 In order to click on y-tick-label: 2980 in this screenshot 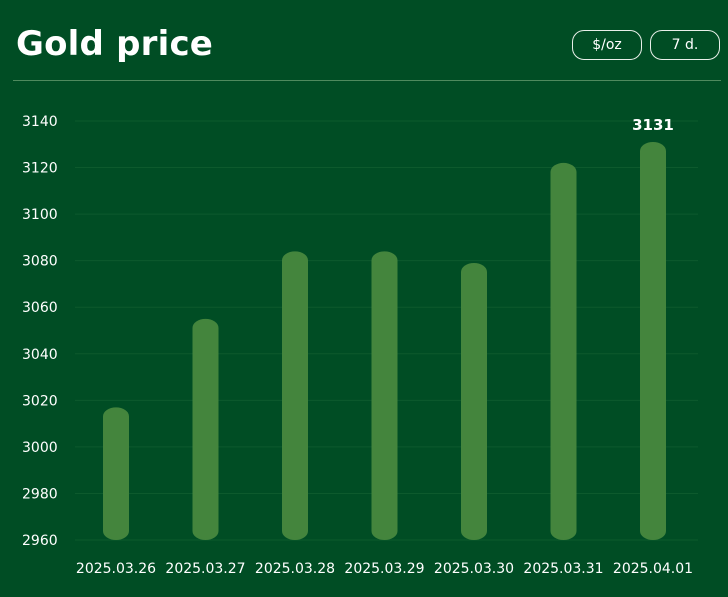, I will do `click(40, 494)`.